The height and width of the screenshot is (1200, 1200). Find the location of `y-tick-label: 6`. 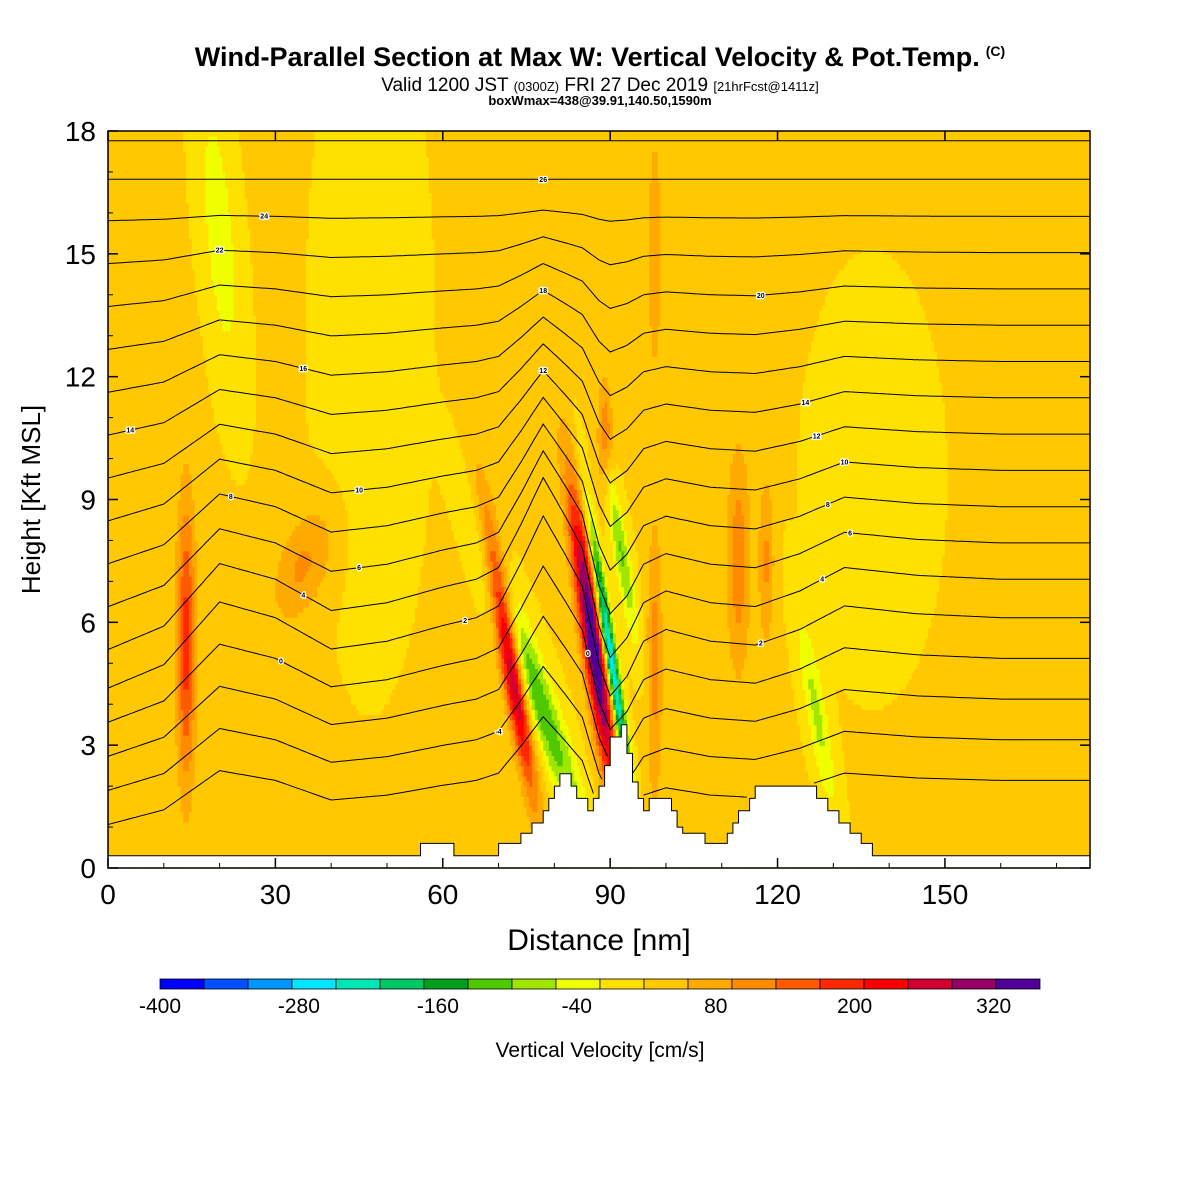

y-tick-label: 6 is located at coordinates (88, 622).